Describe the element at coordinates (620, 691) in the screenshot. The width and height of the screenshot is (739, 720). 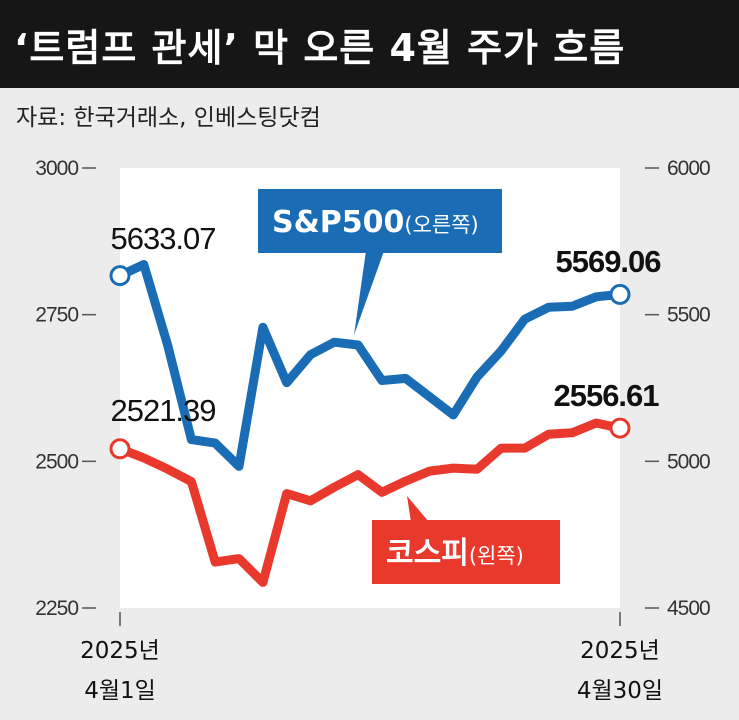
I see `x-tick-label-day: 4월30일` at that location.